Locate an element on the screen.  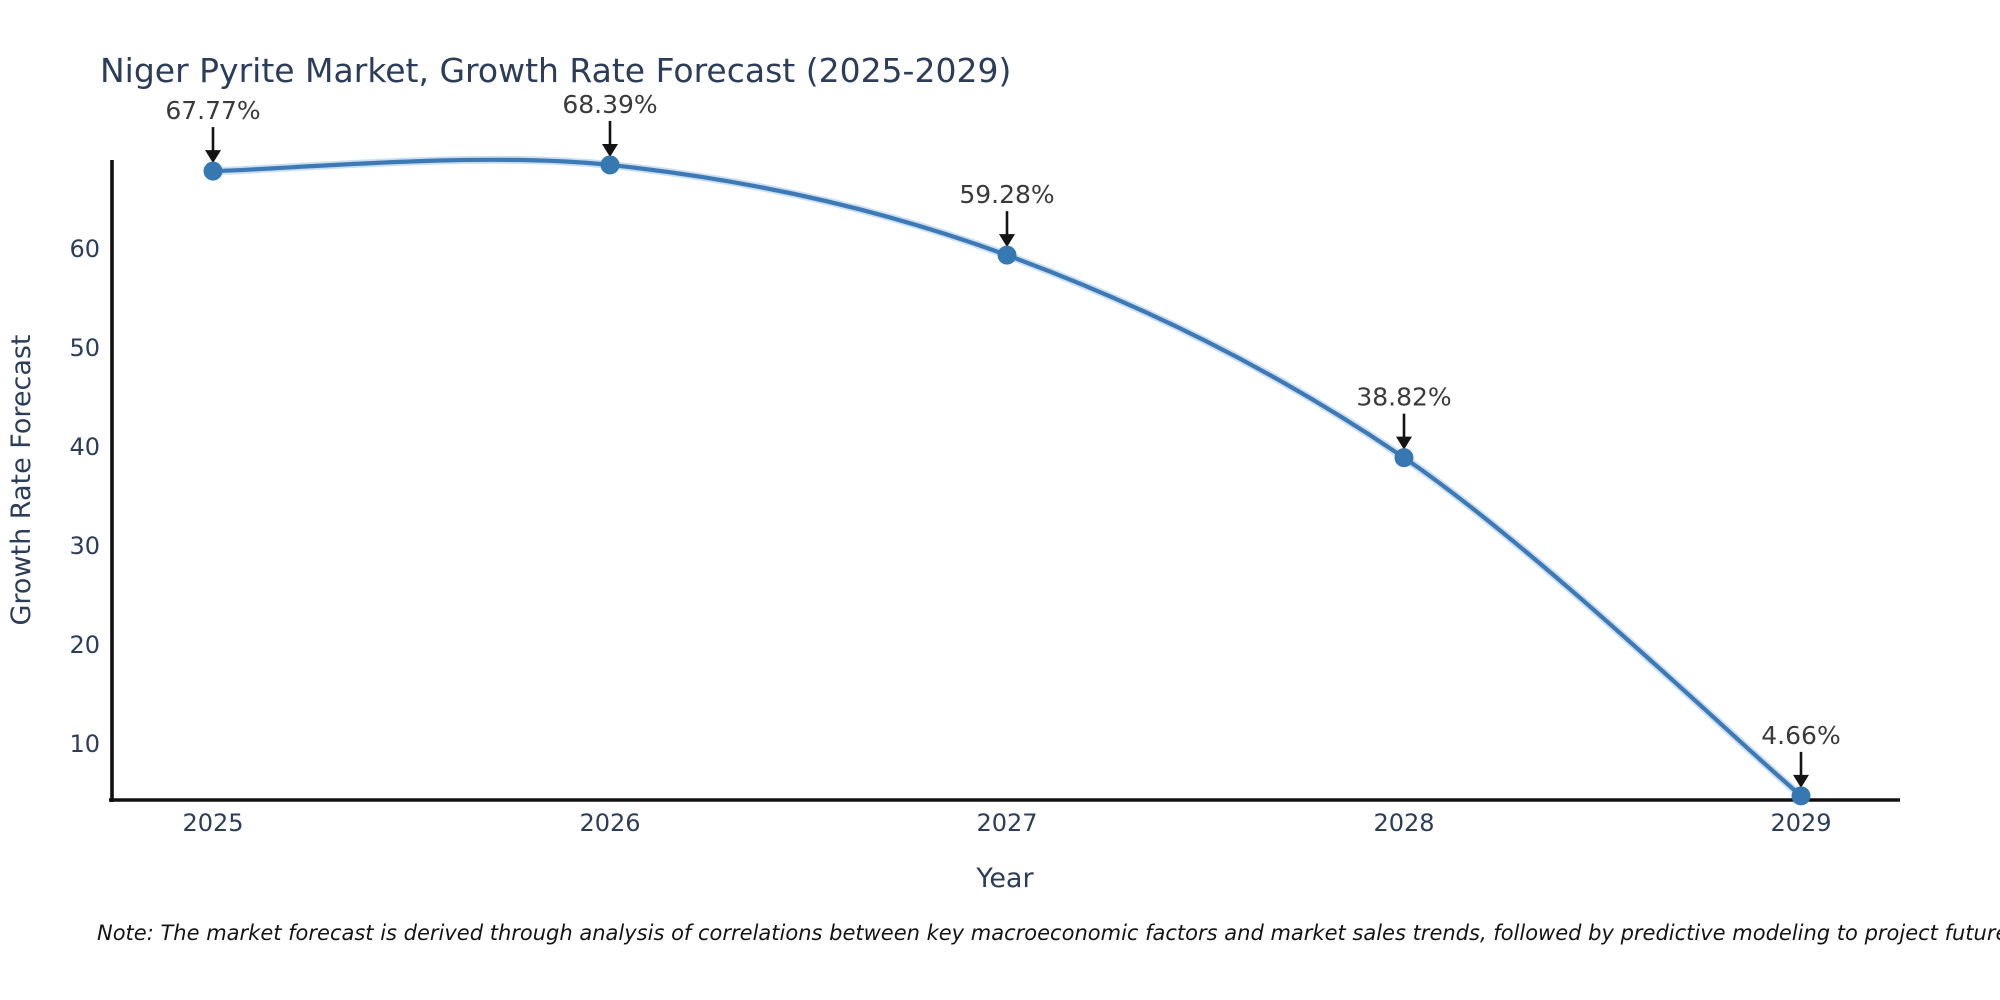
y-tick-label-50: 50 is located at coordinates (84, 348).